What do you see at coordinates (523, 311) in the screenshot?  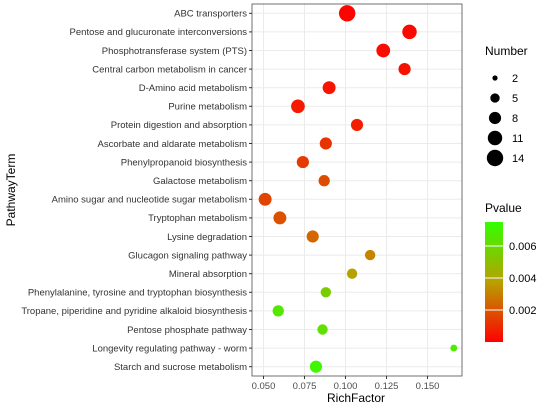 I see `colorbar-label: 0.002` at bounding box center [523, 311].